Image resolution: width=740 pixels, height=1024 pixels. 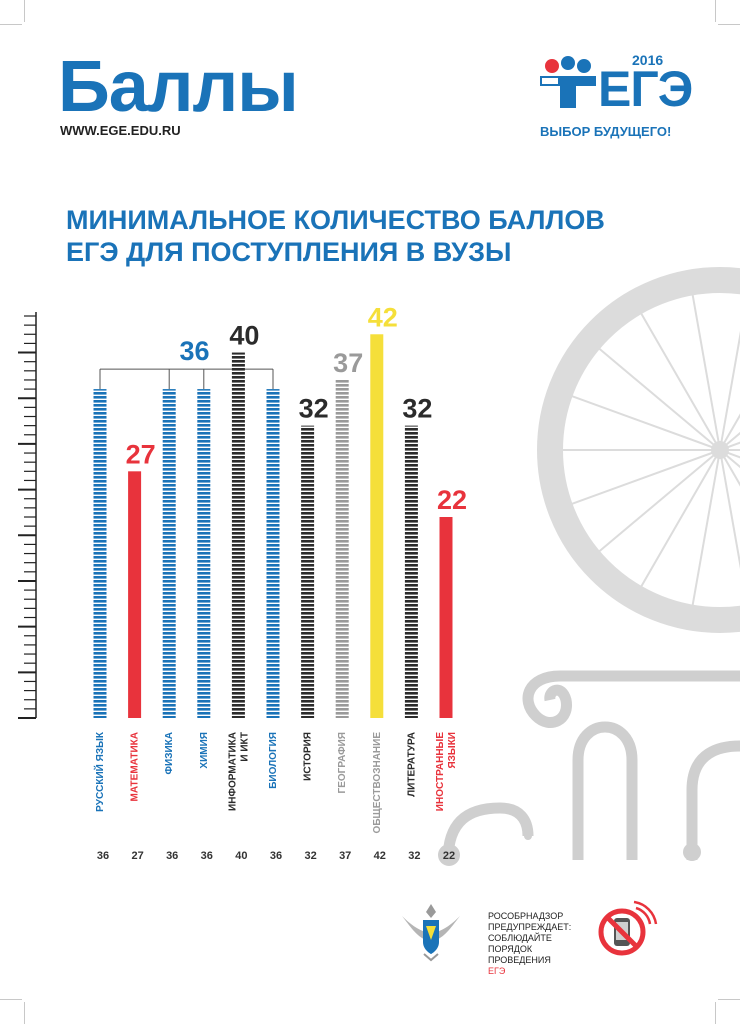 What do you see at coordinates (411, 764) in the screenshot?
I see `category-label: ЛИТЕРАТУРА` at bounding box center [411, 764].